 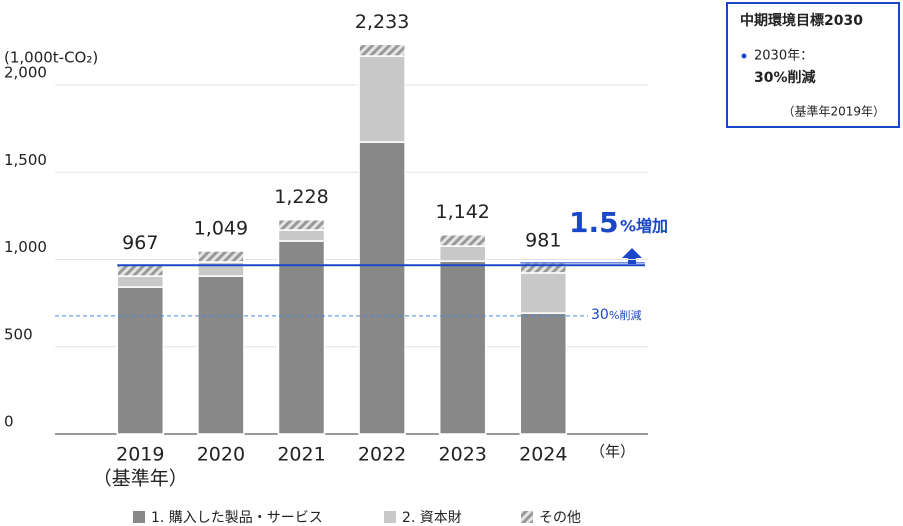 I want to click on increase-number: 1.5, so click(x=594, y=222).